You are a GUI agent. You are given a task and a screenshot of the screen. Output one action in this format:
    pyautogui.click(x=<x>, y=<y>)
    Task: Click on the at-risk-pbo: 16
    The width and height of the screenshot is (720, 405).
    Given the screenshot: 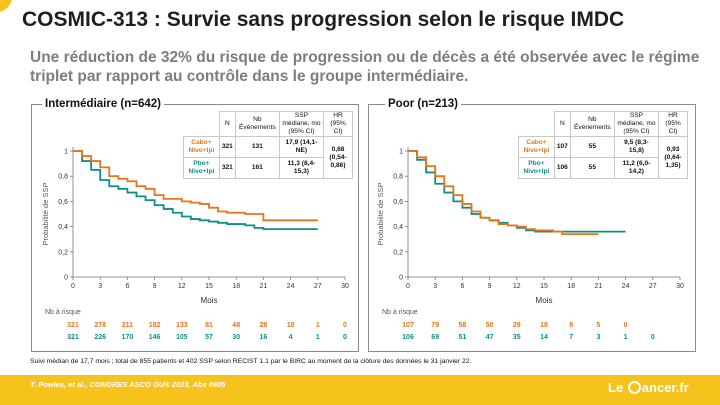 What is the action you would take?
    pyautogui.click(x=264, y=337)
    